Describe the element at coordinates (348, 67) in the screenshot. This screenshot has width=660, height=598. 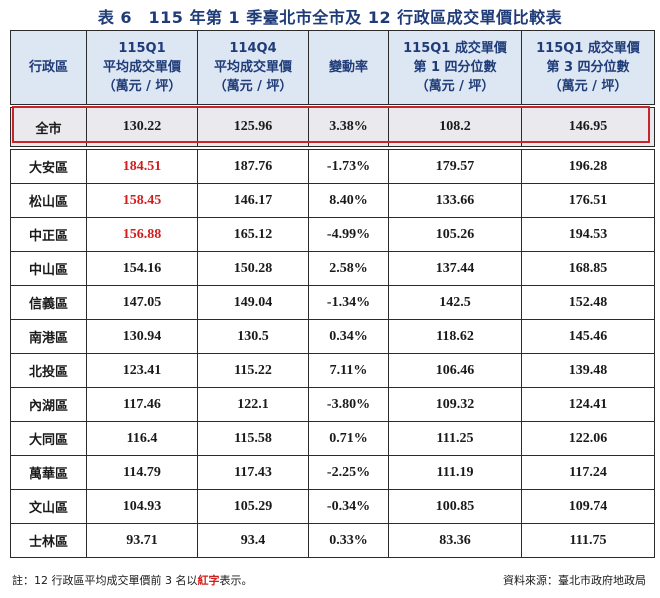
I see `header-change: 變動率` at that location.